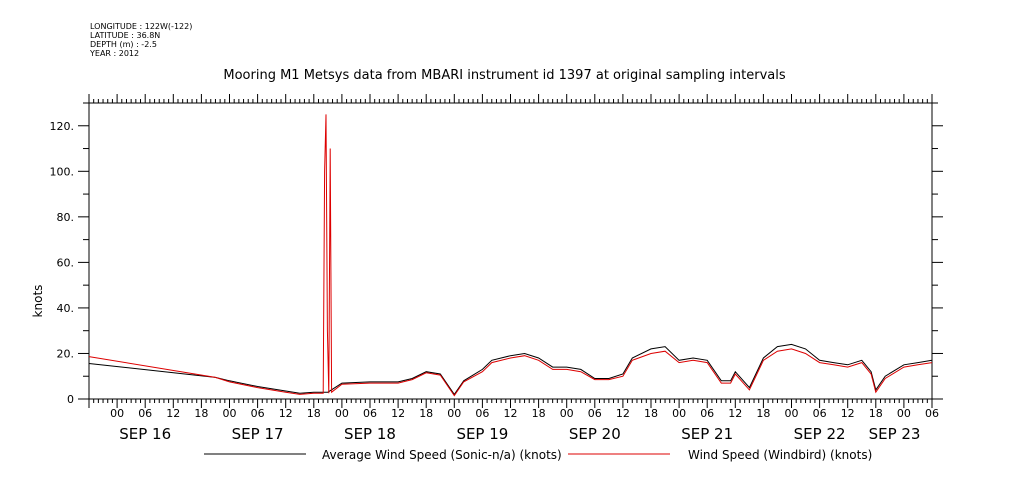  Describe the element at coordinates (66, 217) in the screenshot. I see `y-tick-label: 80.` at that location.